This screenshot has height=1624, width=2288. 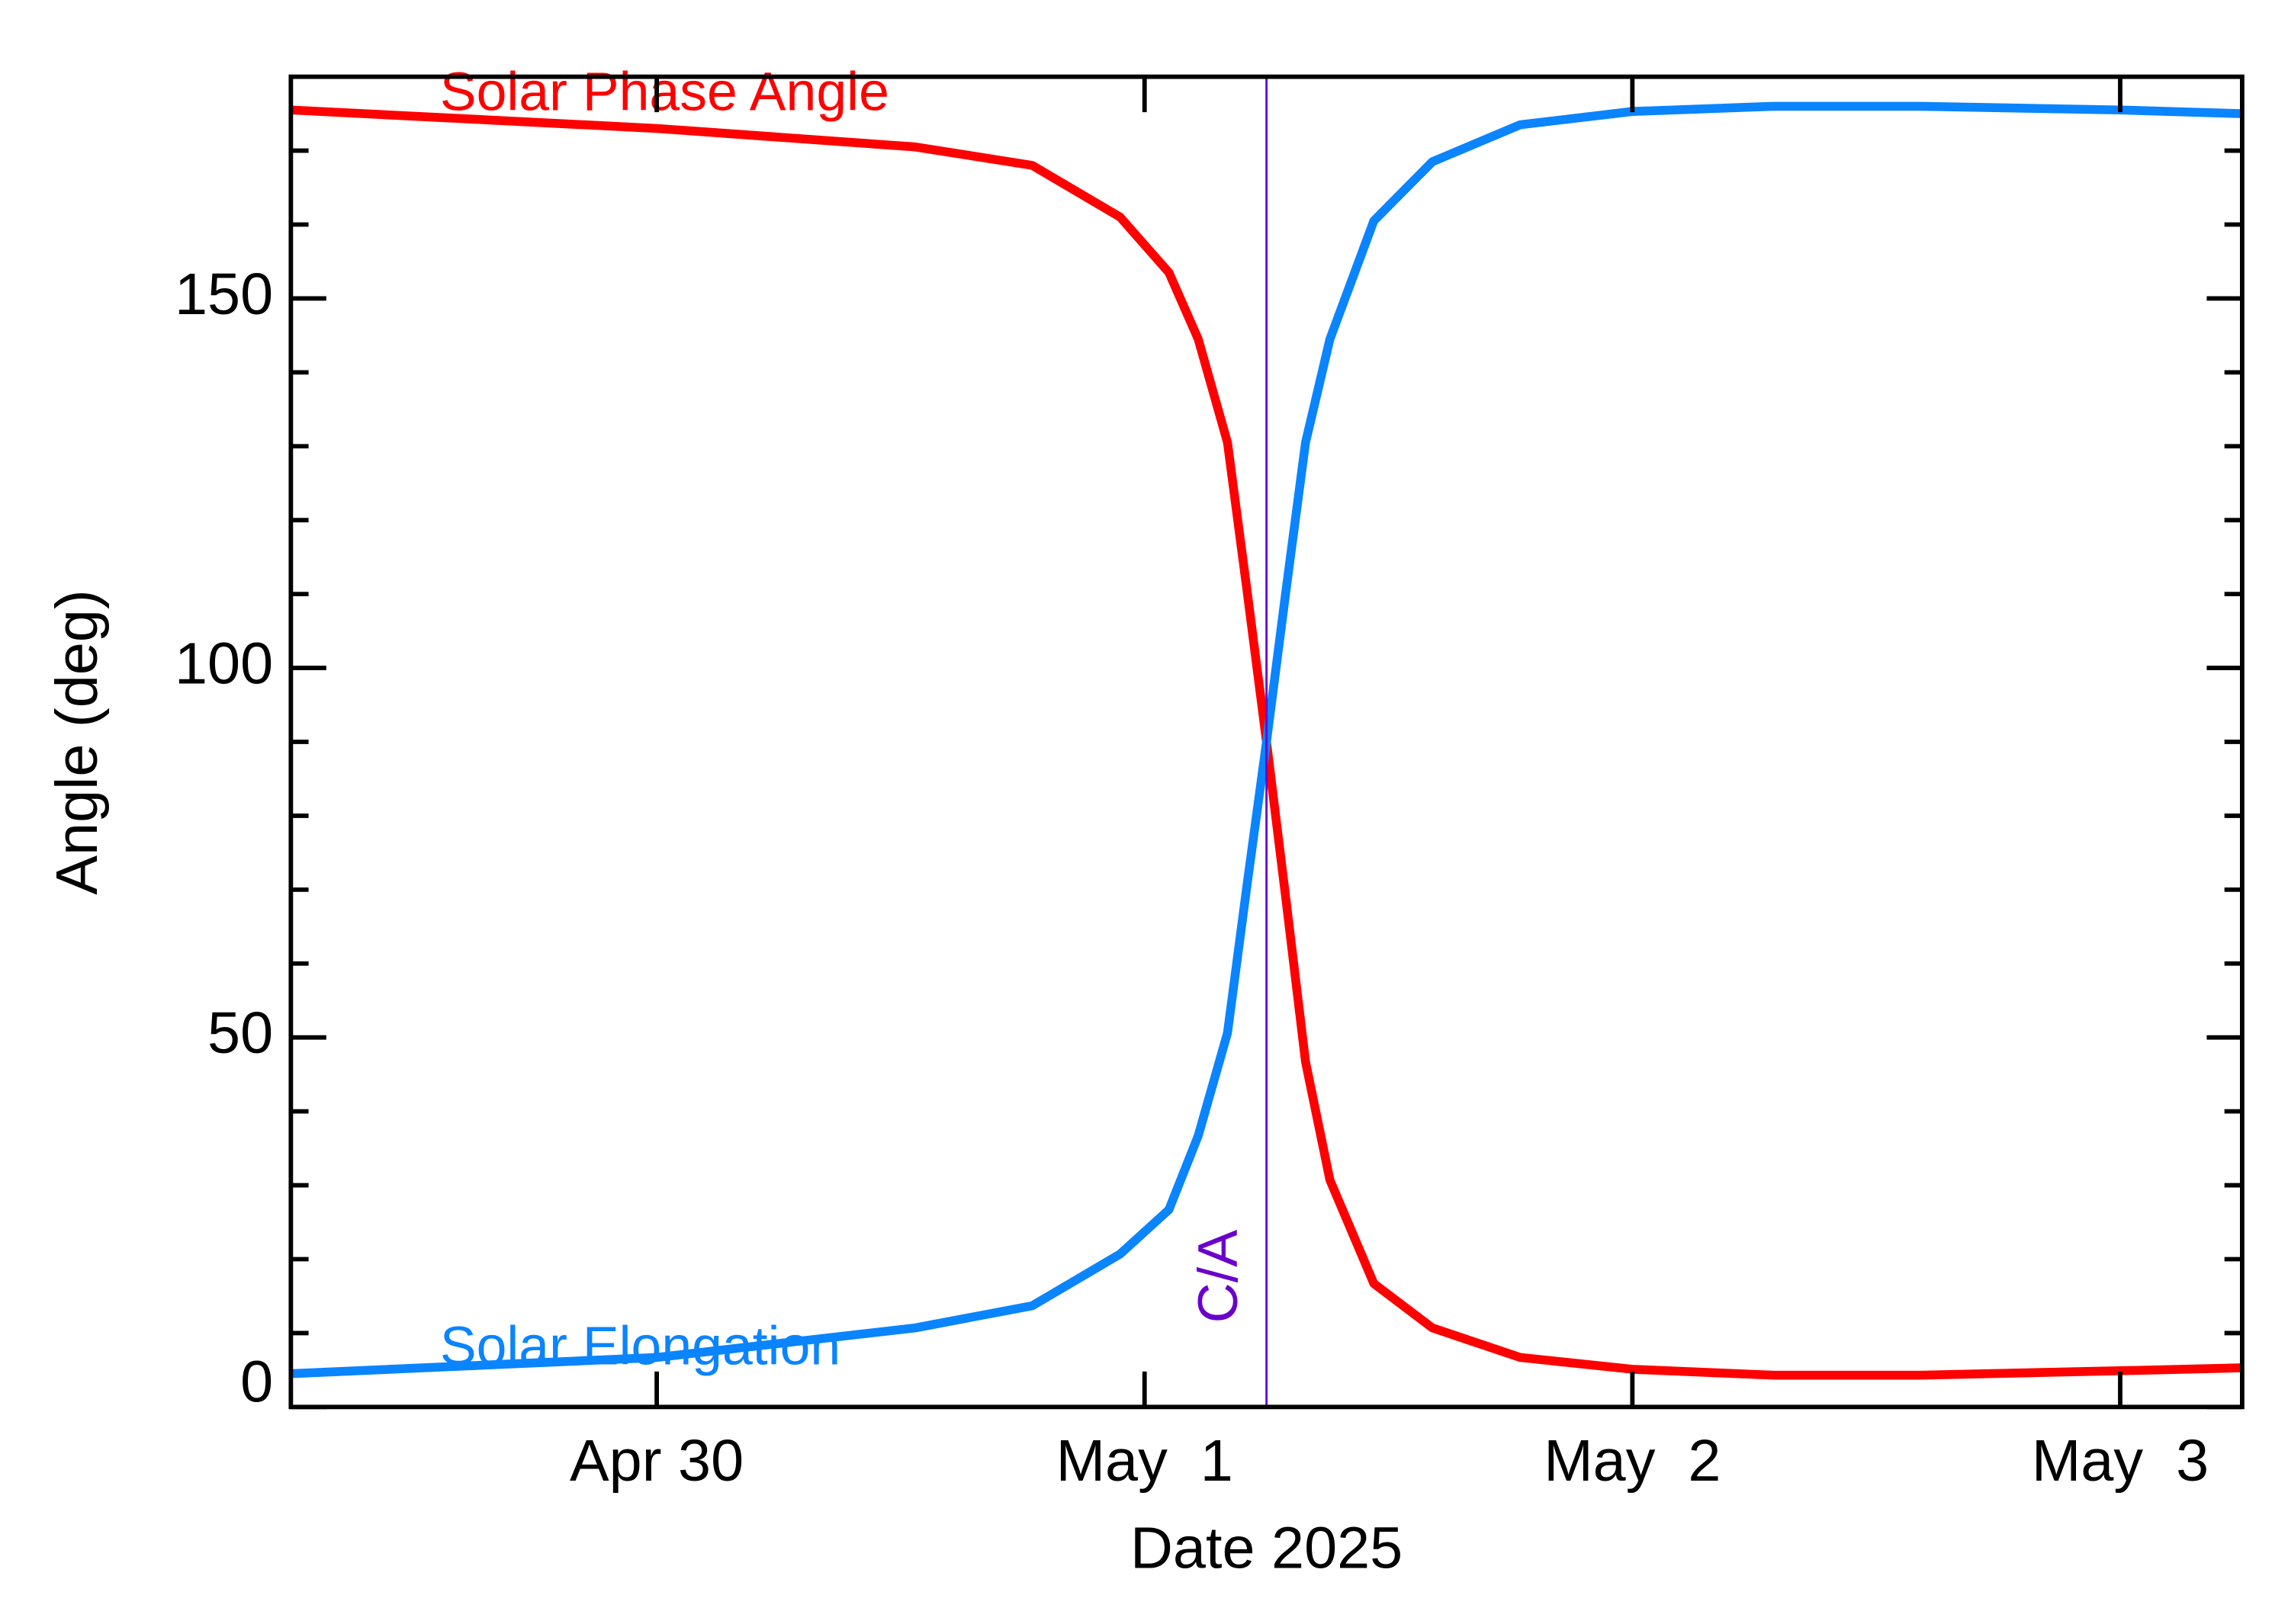 I want to click on x-tick-label: May 3, so click(x=2121, y=1461).